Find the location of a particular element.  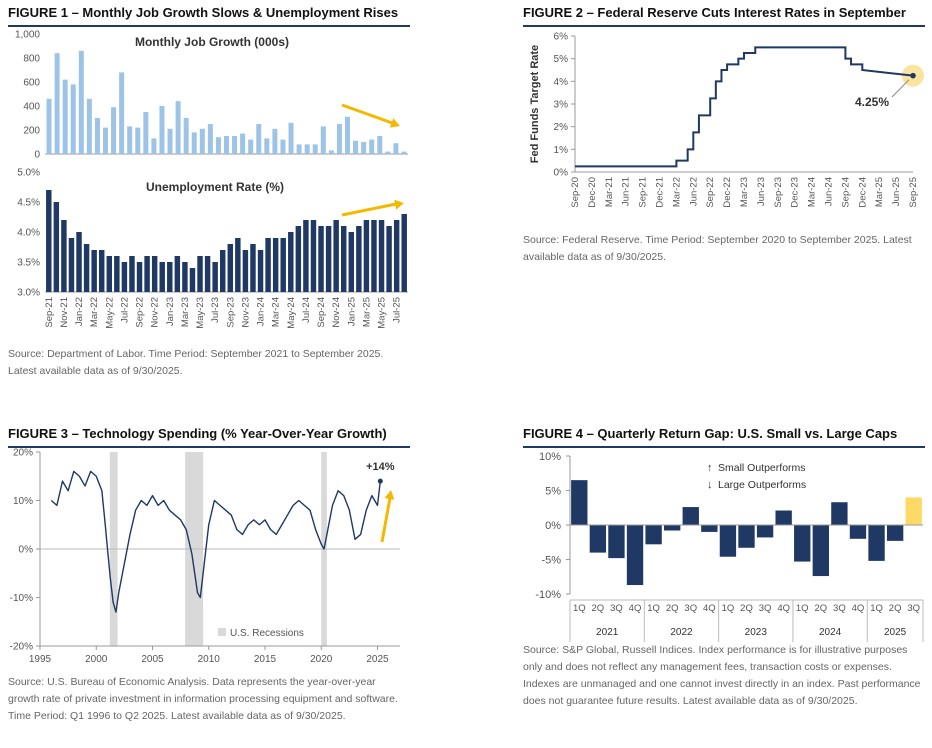

fig1-bot-xtick-label: Jan-24 is located at coordinates (261, 311).